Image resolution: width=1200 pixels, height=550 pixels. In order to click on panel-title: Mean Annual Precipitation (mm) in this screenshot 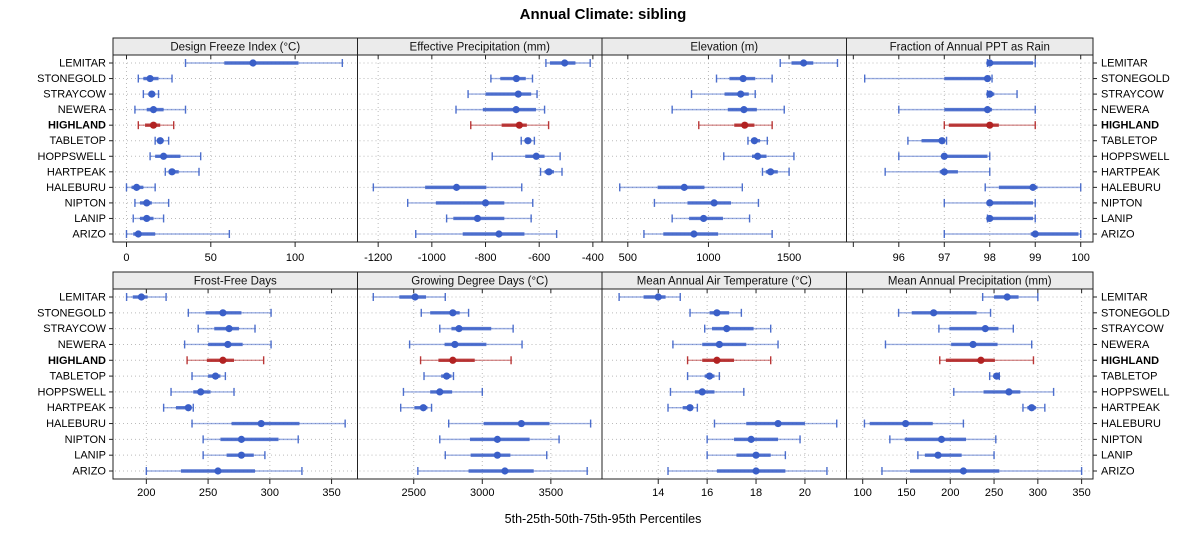, I will do `click(970, 282)`.